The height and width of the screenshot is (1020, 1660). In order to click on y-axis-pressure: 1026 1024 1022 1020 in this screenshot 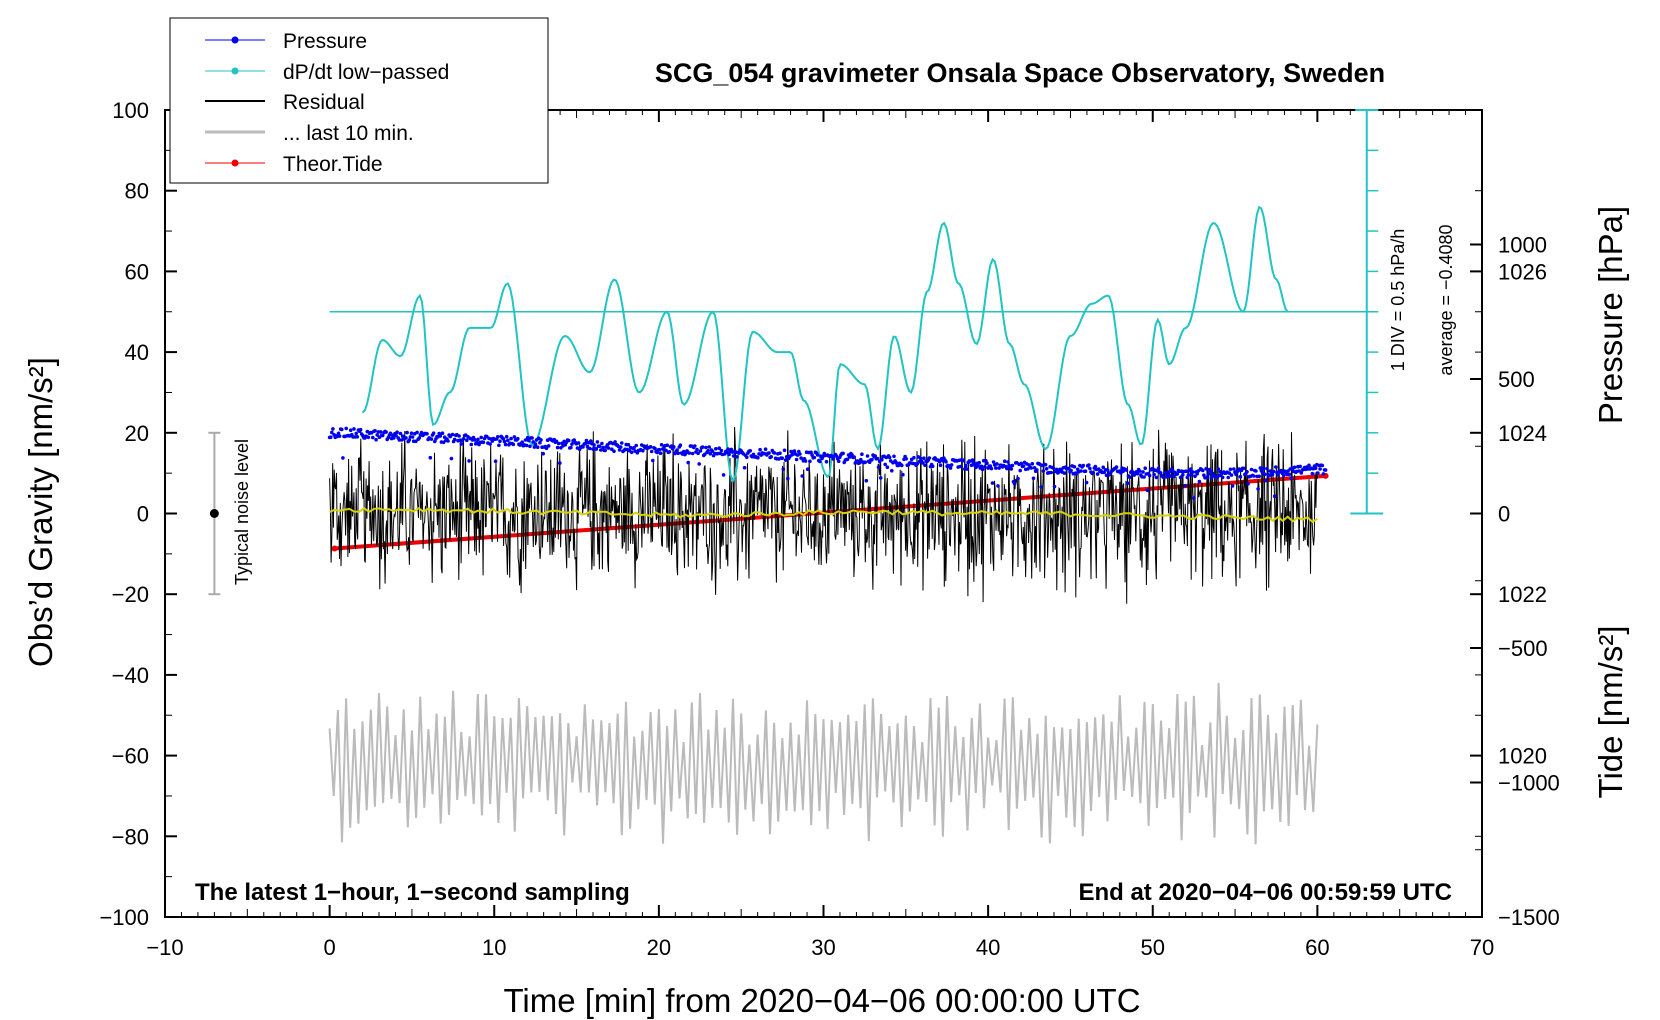, I will do `click(1508, 513)`.